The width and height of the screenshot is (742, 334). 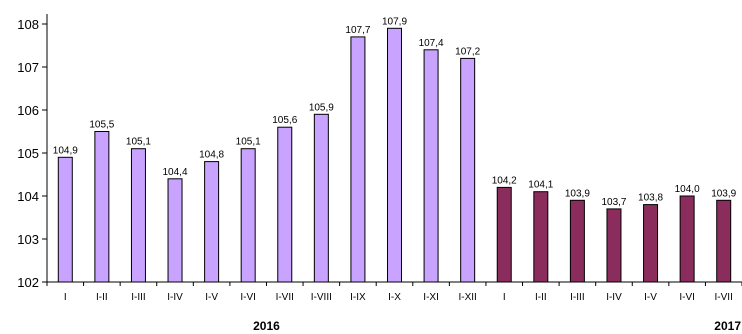 What do you see at coordinates (28, 153) in the screenshot?
I see `y-tick-label: 105` at bounding box center [28, 153].